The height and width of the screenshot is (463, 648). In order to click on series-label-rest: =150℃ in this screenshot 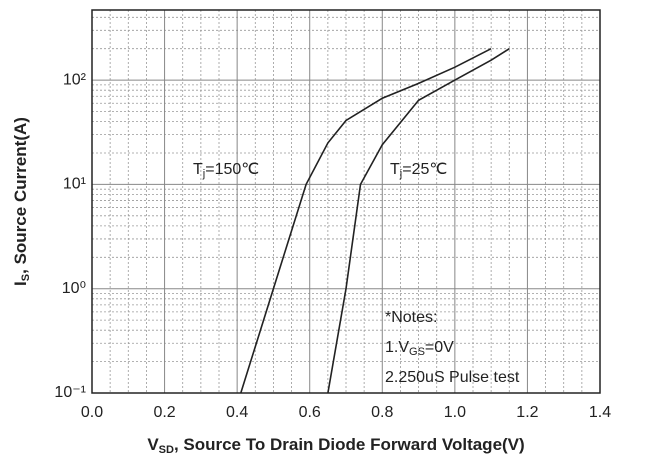, I will do `click(232, 169)`.